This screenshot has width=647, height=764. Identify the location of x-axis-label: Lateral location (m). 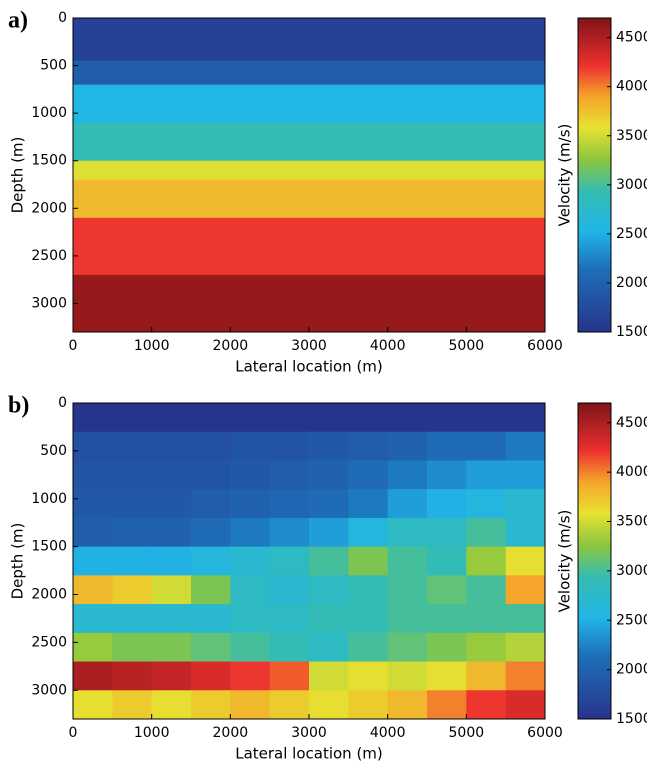
(309, 367).